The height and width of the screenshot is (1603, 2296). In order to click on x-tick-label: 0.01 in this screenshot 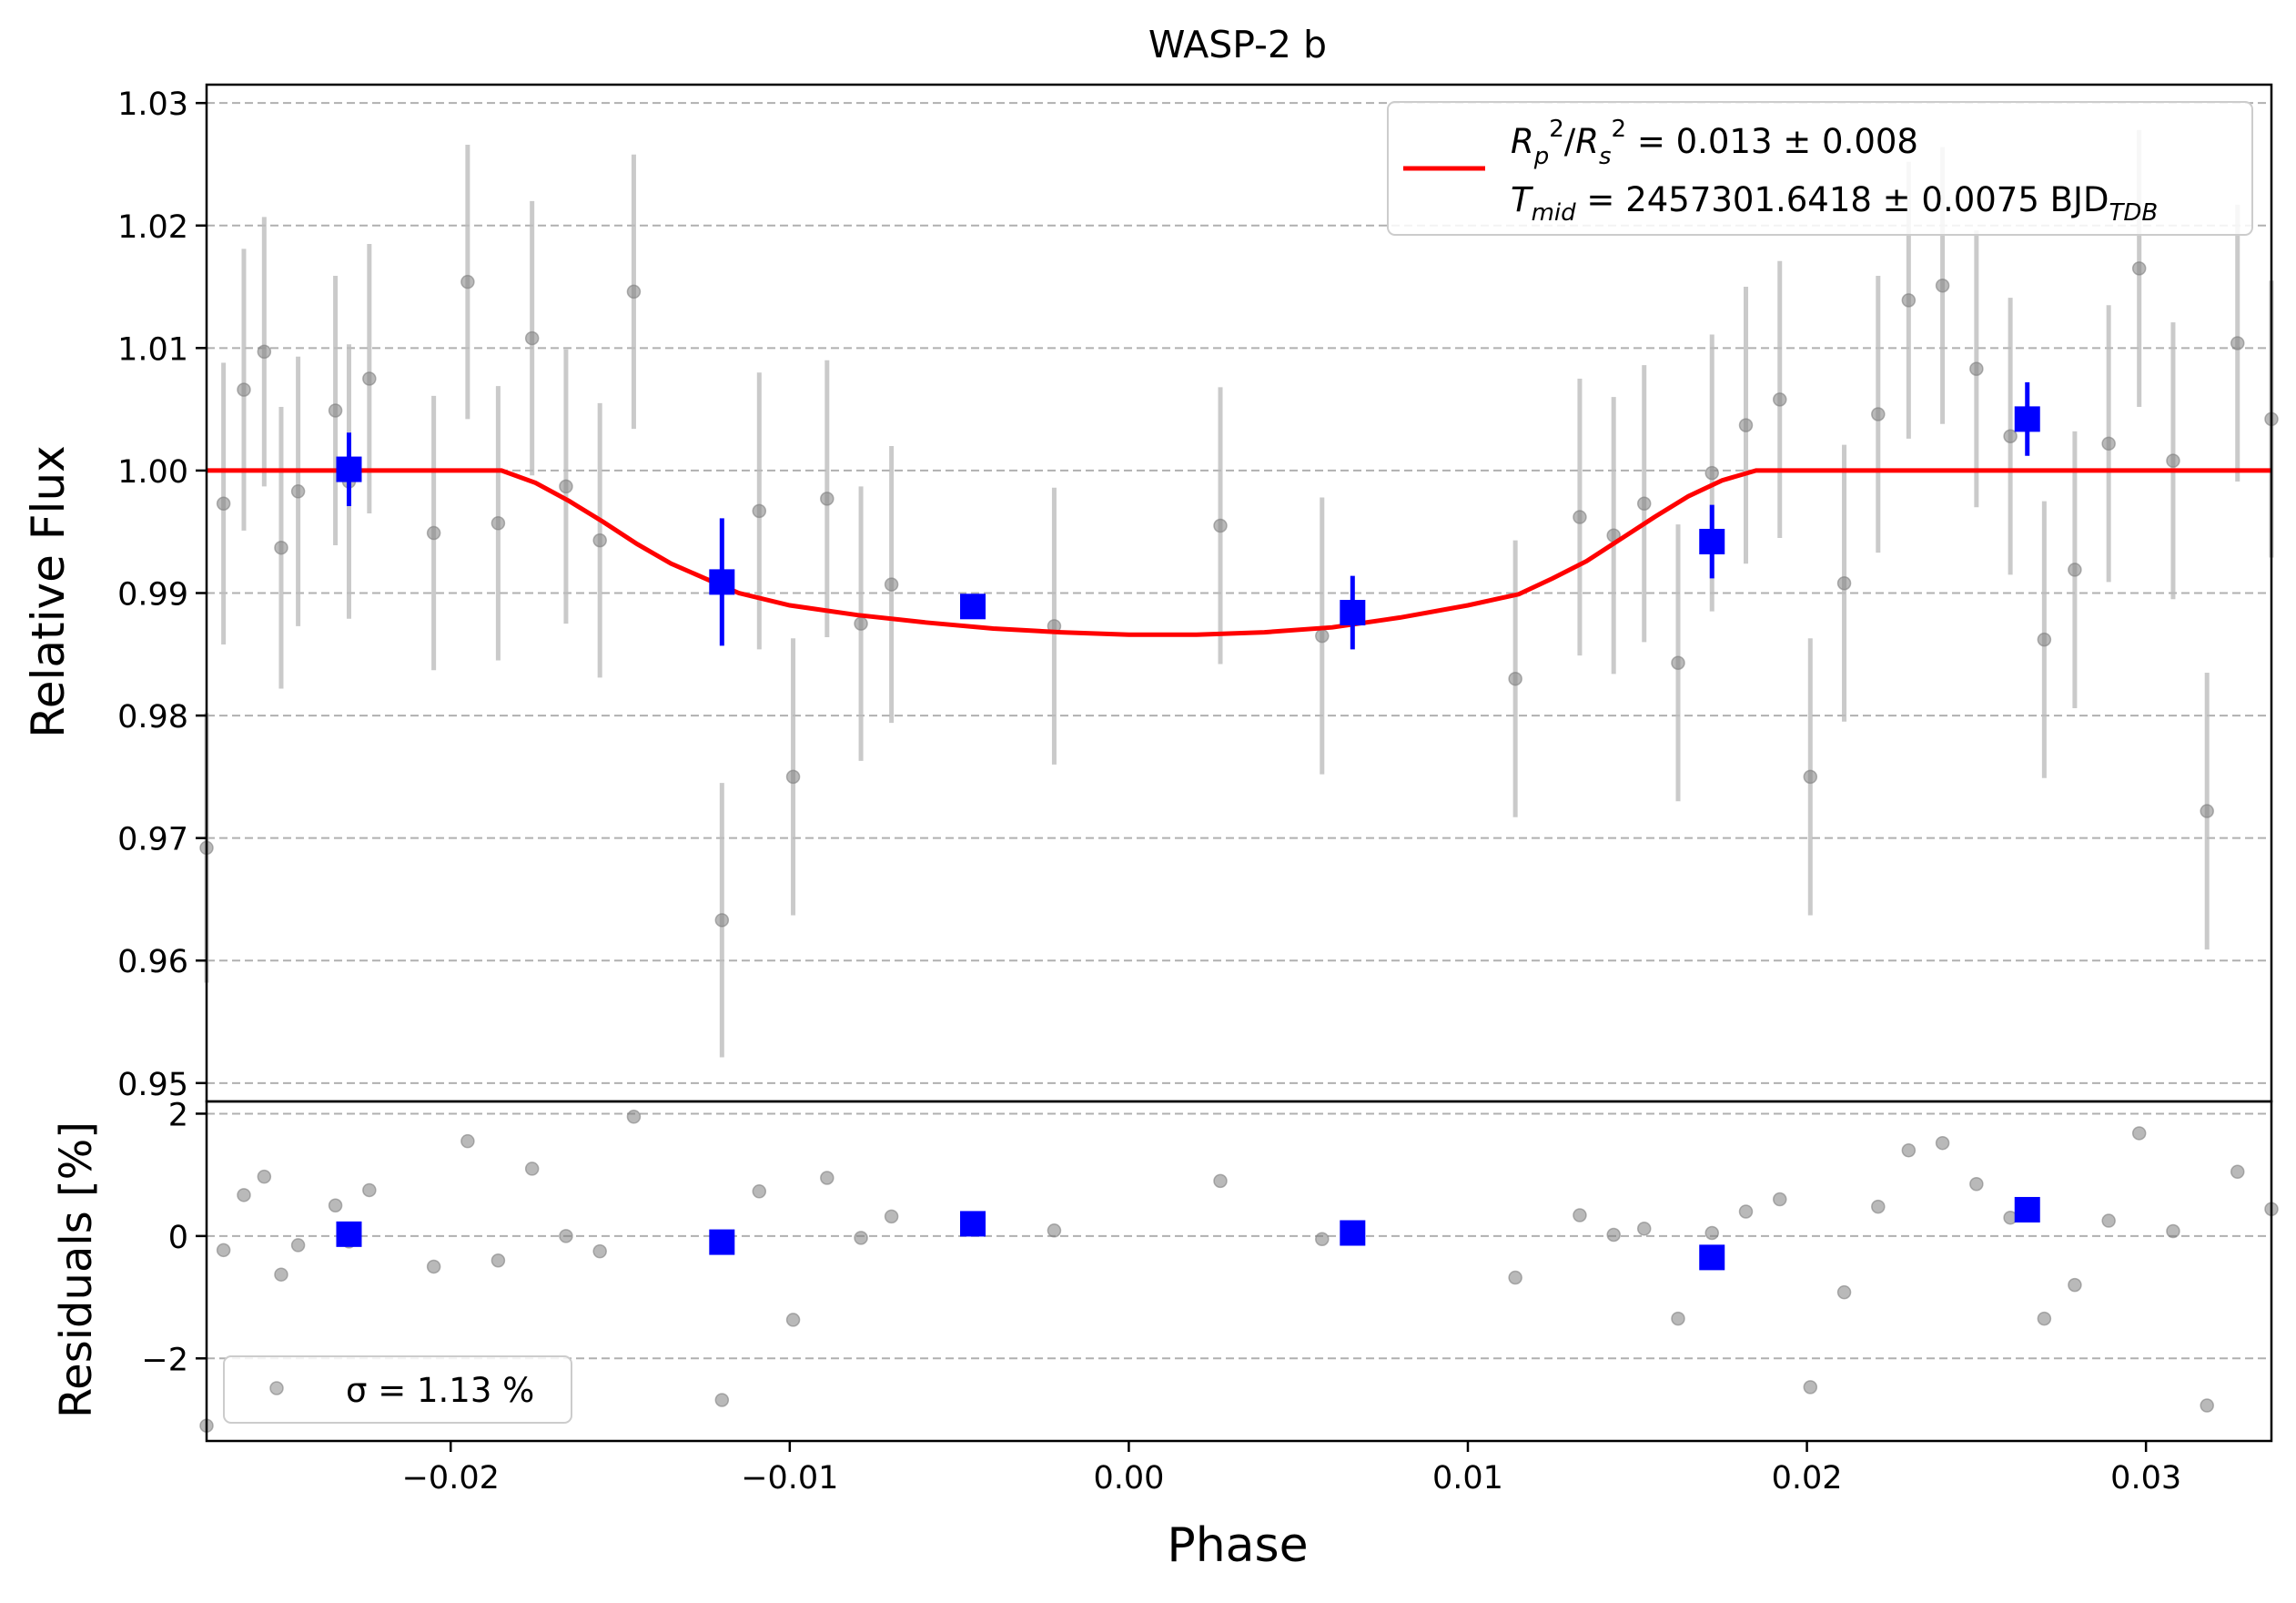, I will do `click(1468, 1478)`.